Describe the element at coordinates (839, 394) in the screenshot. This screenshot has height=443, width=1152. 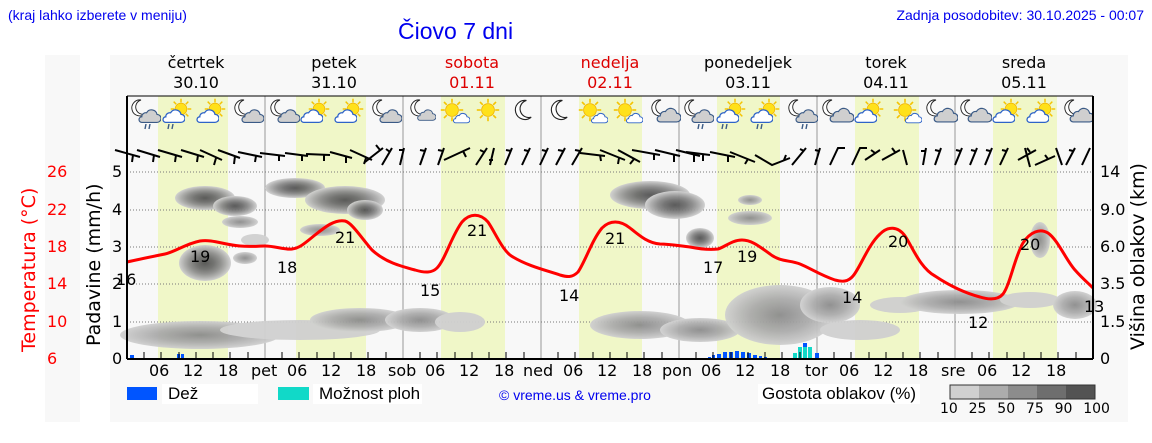
I see `cloud-density-legend-label: Gostota oblakov (%)` at that location.